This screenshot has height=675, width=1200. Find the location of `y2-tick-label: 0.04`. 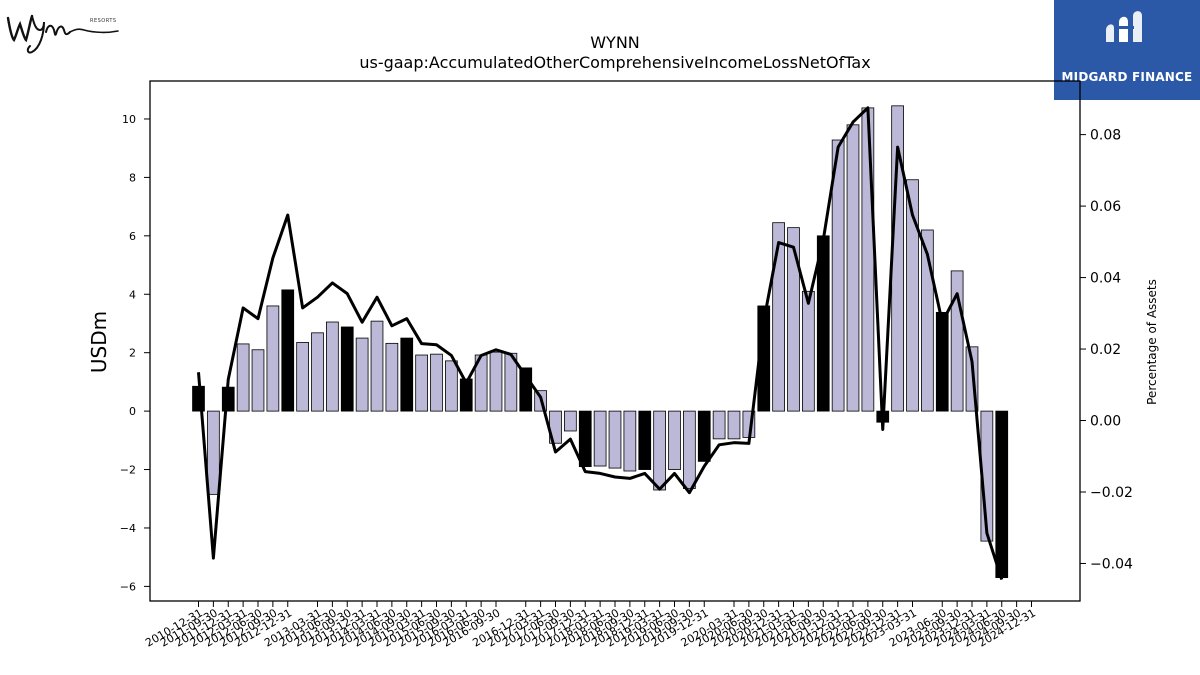

y2-tick-label: 0.04 is located at coordinates (1105, 279).